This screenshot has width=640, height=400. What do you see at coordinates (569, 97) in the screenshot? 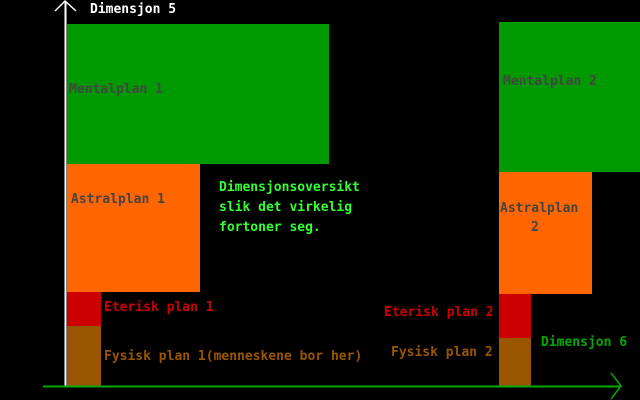
I see `mentalplan-2-box` at bounding box center [569, 97].